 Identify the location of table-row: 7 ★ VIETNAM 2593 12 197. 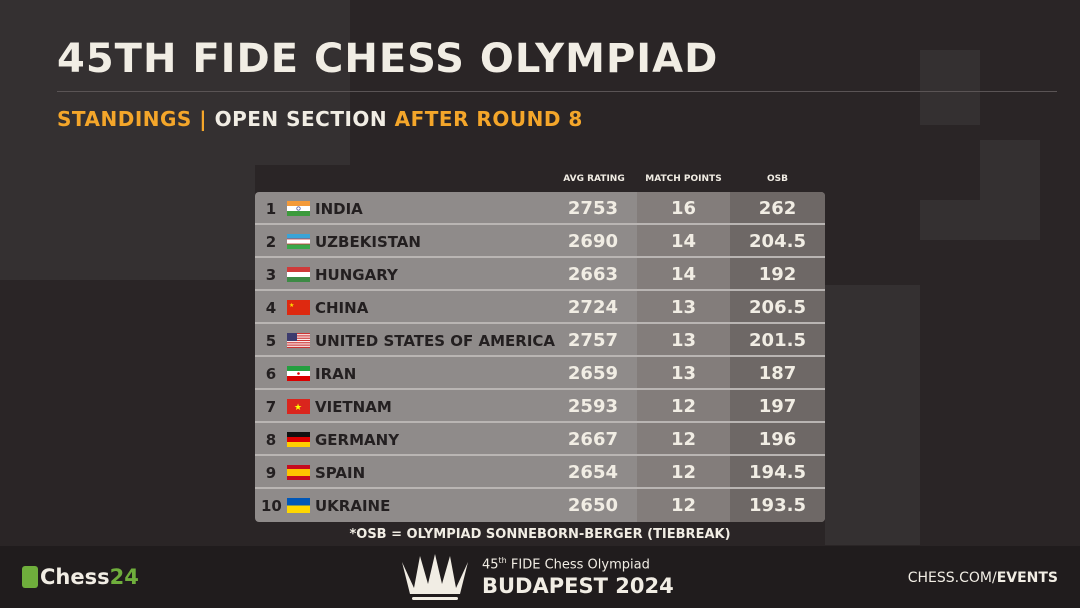
(540, 406).